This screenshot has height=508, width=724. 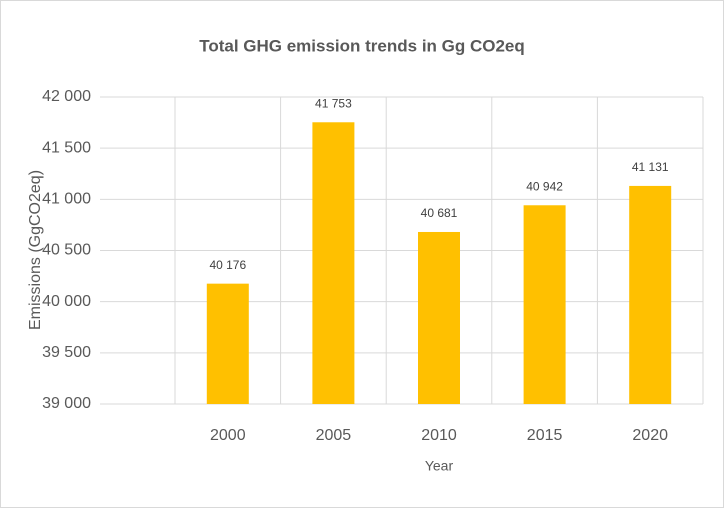 I want to click on x-tick-label: 2000, so click(x=228, y=435).